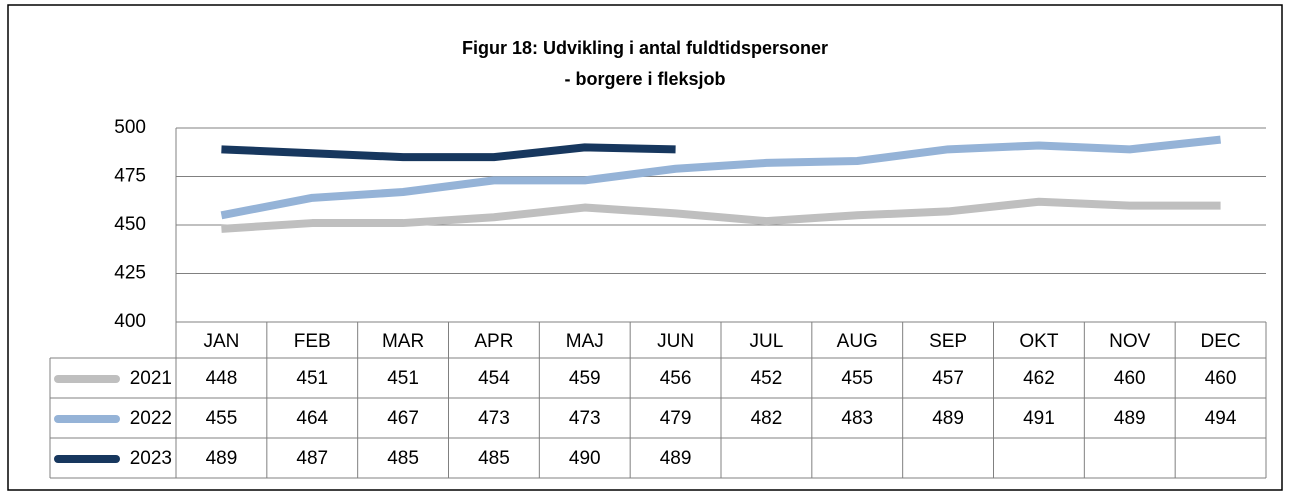  What do you see at coordinates (493, 341) in the screenshot?
I see `x-tick-label: APR` at bounding box center [493, 341].